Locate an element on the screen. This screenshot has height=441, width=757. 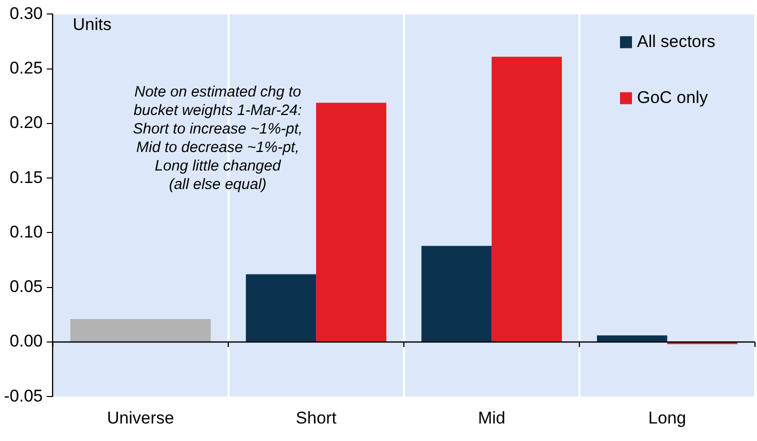
y-tick-label: 0.05 is located at coordinates (26, 286).